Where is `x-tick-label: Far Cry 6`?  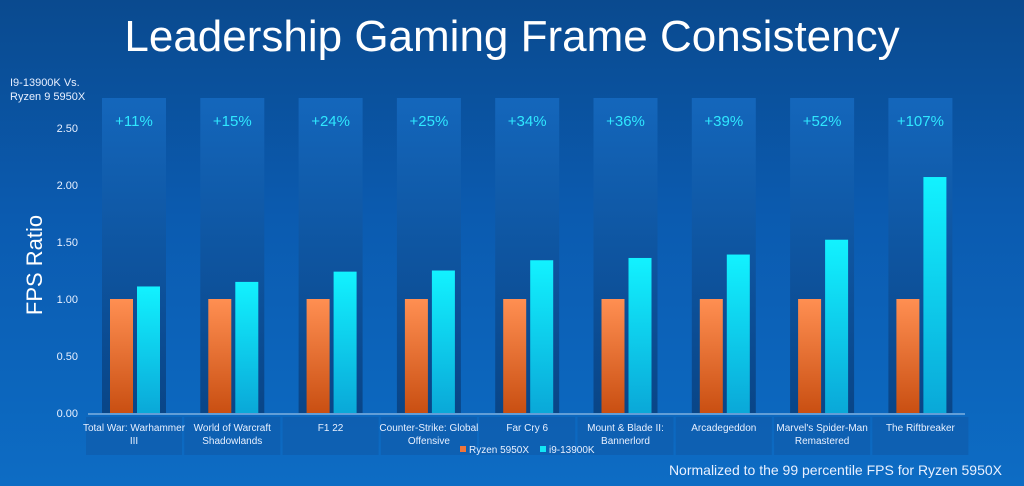
x-tick-label: Far Cry 6 is located at coordinates (527, 428).